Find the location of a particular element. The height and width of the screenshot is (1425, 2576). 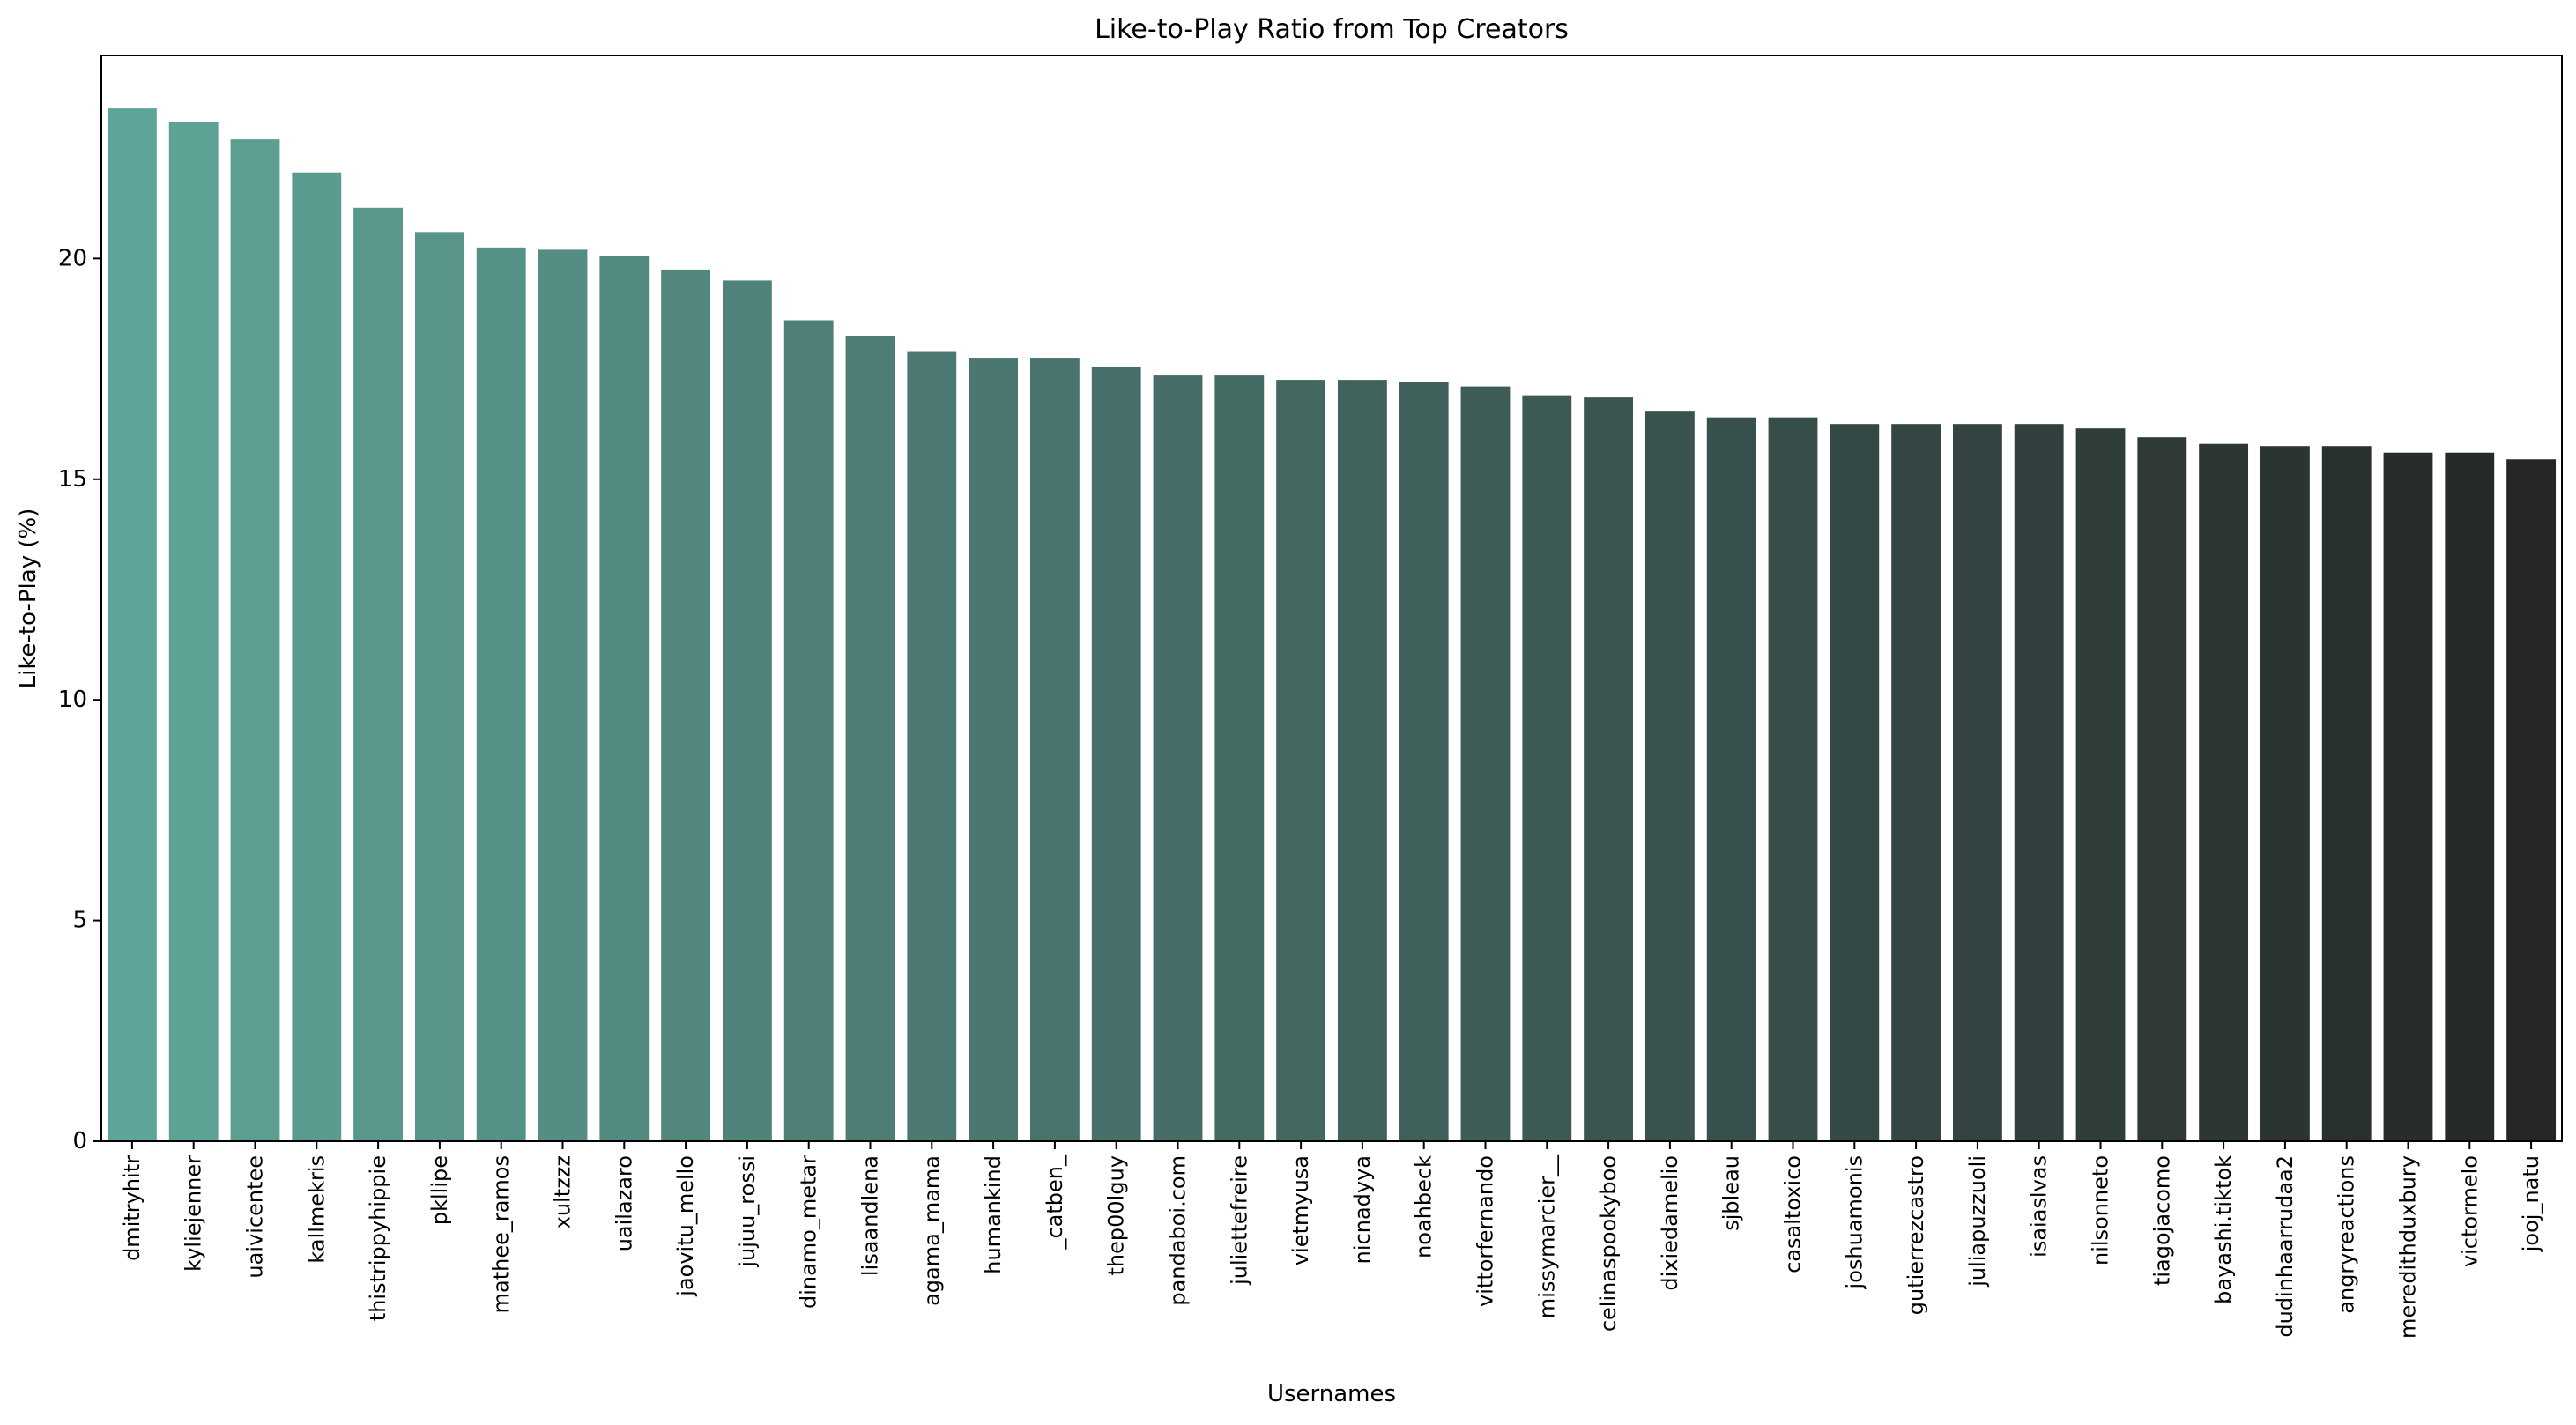

x-tick-label: angryreactions is located at coordinates (2347, 1235).